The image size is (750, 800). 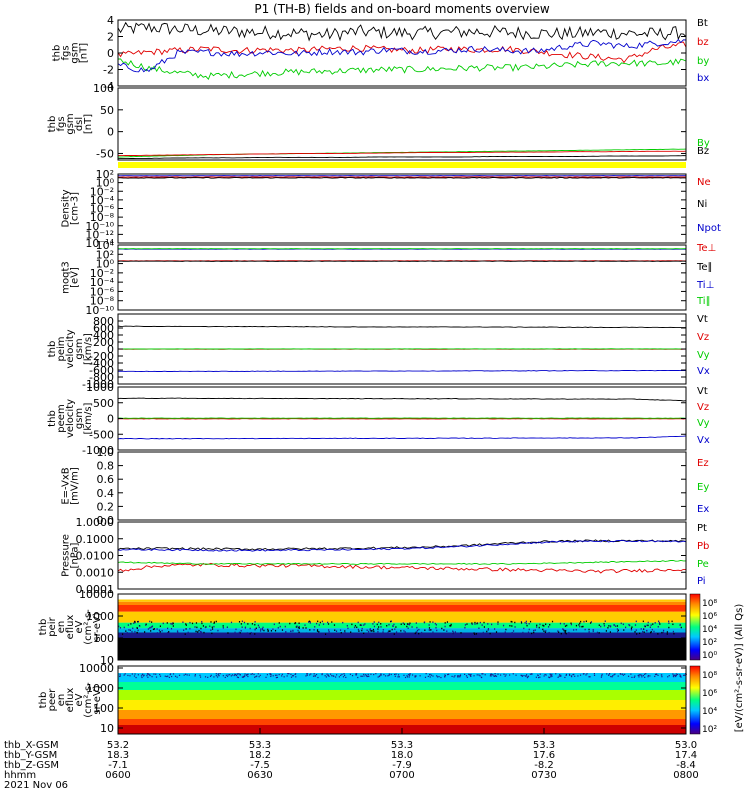 I want to click on x-row-value: 17.4, so click(x=686, y=755).